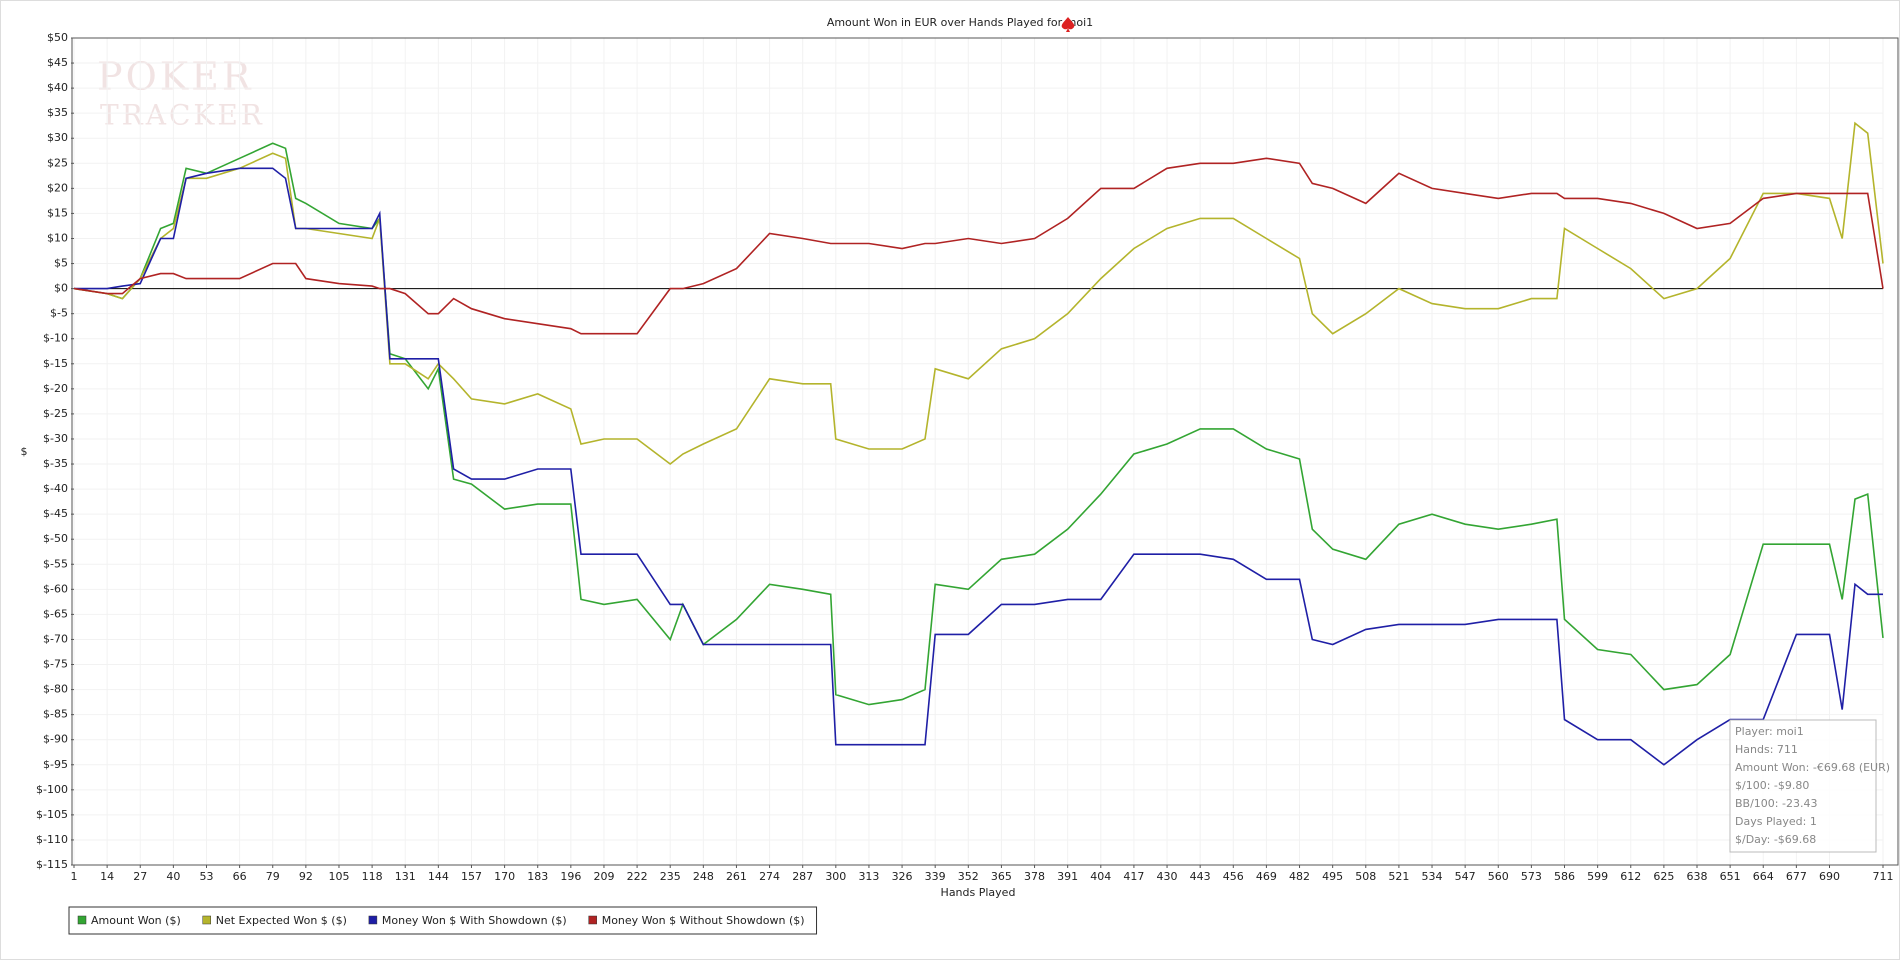 The height and width of the screenshot is (960, 1900). What do you see at coordinates (24, 451) in the screenshot?
I see `y-axis-label: $` at bounding box center [24, 451].